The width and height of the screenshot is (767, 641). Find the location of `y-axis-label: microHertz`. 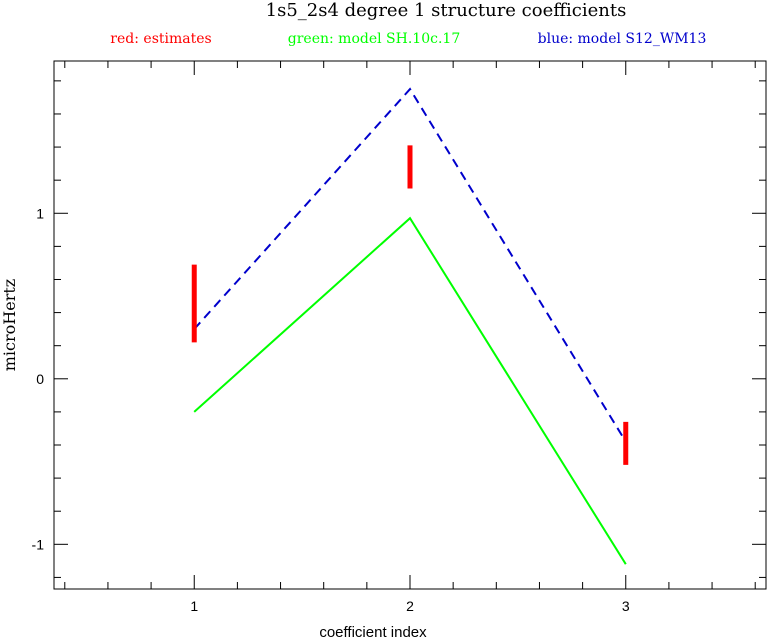

y-axis-label: microHertz is located at coordinates (9, 325).